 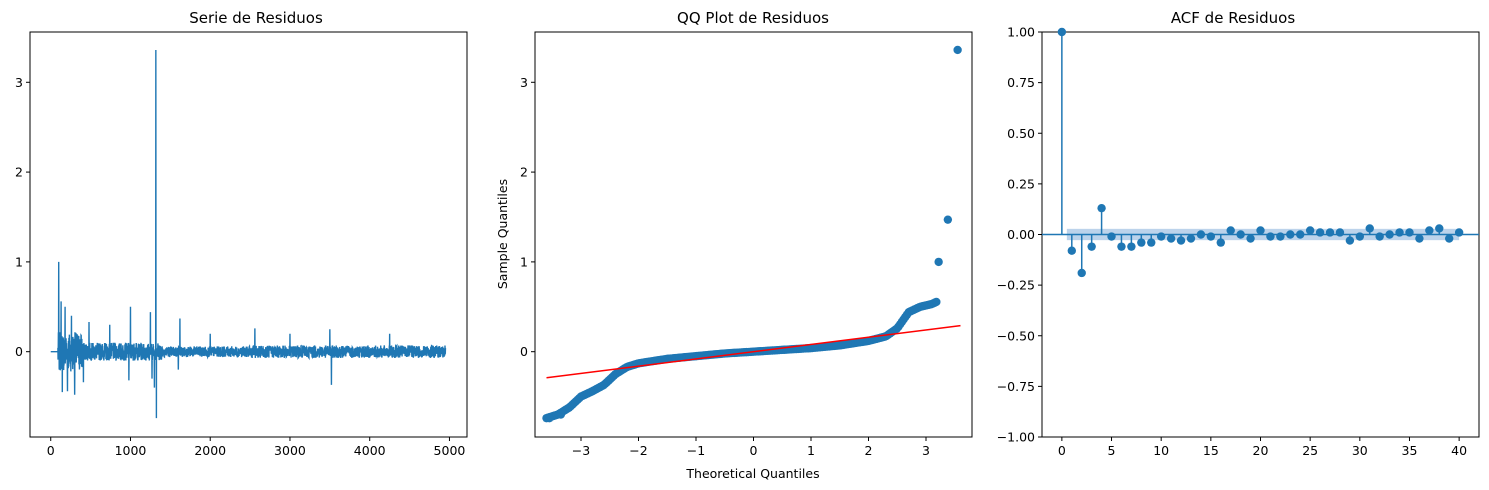 What do you see at coordinates (753, 351) in the screenshot?
I see `reference-line` at bounding box center [753, 351].